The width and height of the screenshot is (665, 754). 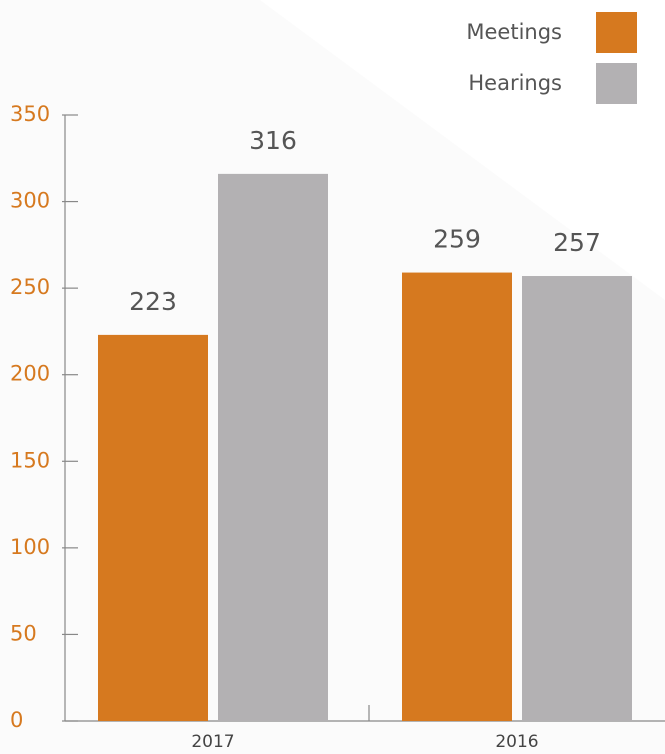 I want to click on value-label: 316, so click(x=273, y=140).